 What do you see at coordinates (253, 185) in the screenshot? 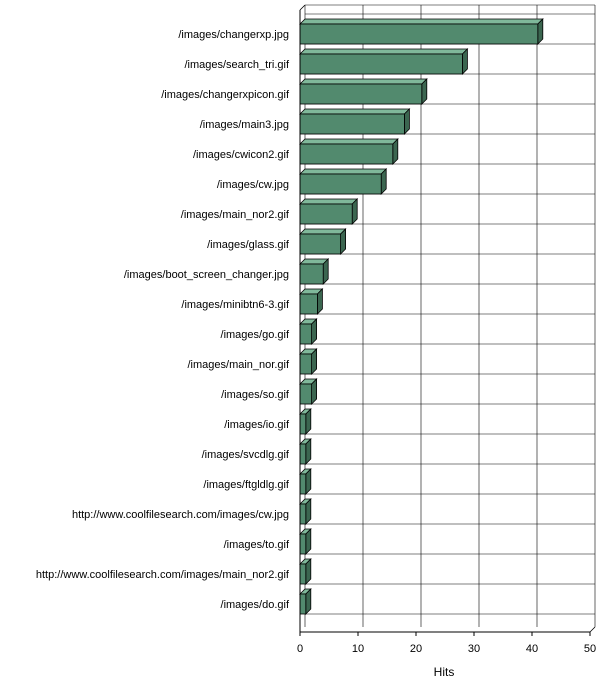
I see `category-label: /images/cw.jpg` at bounding box center [253, 185].